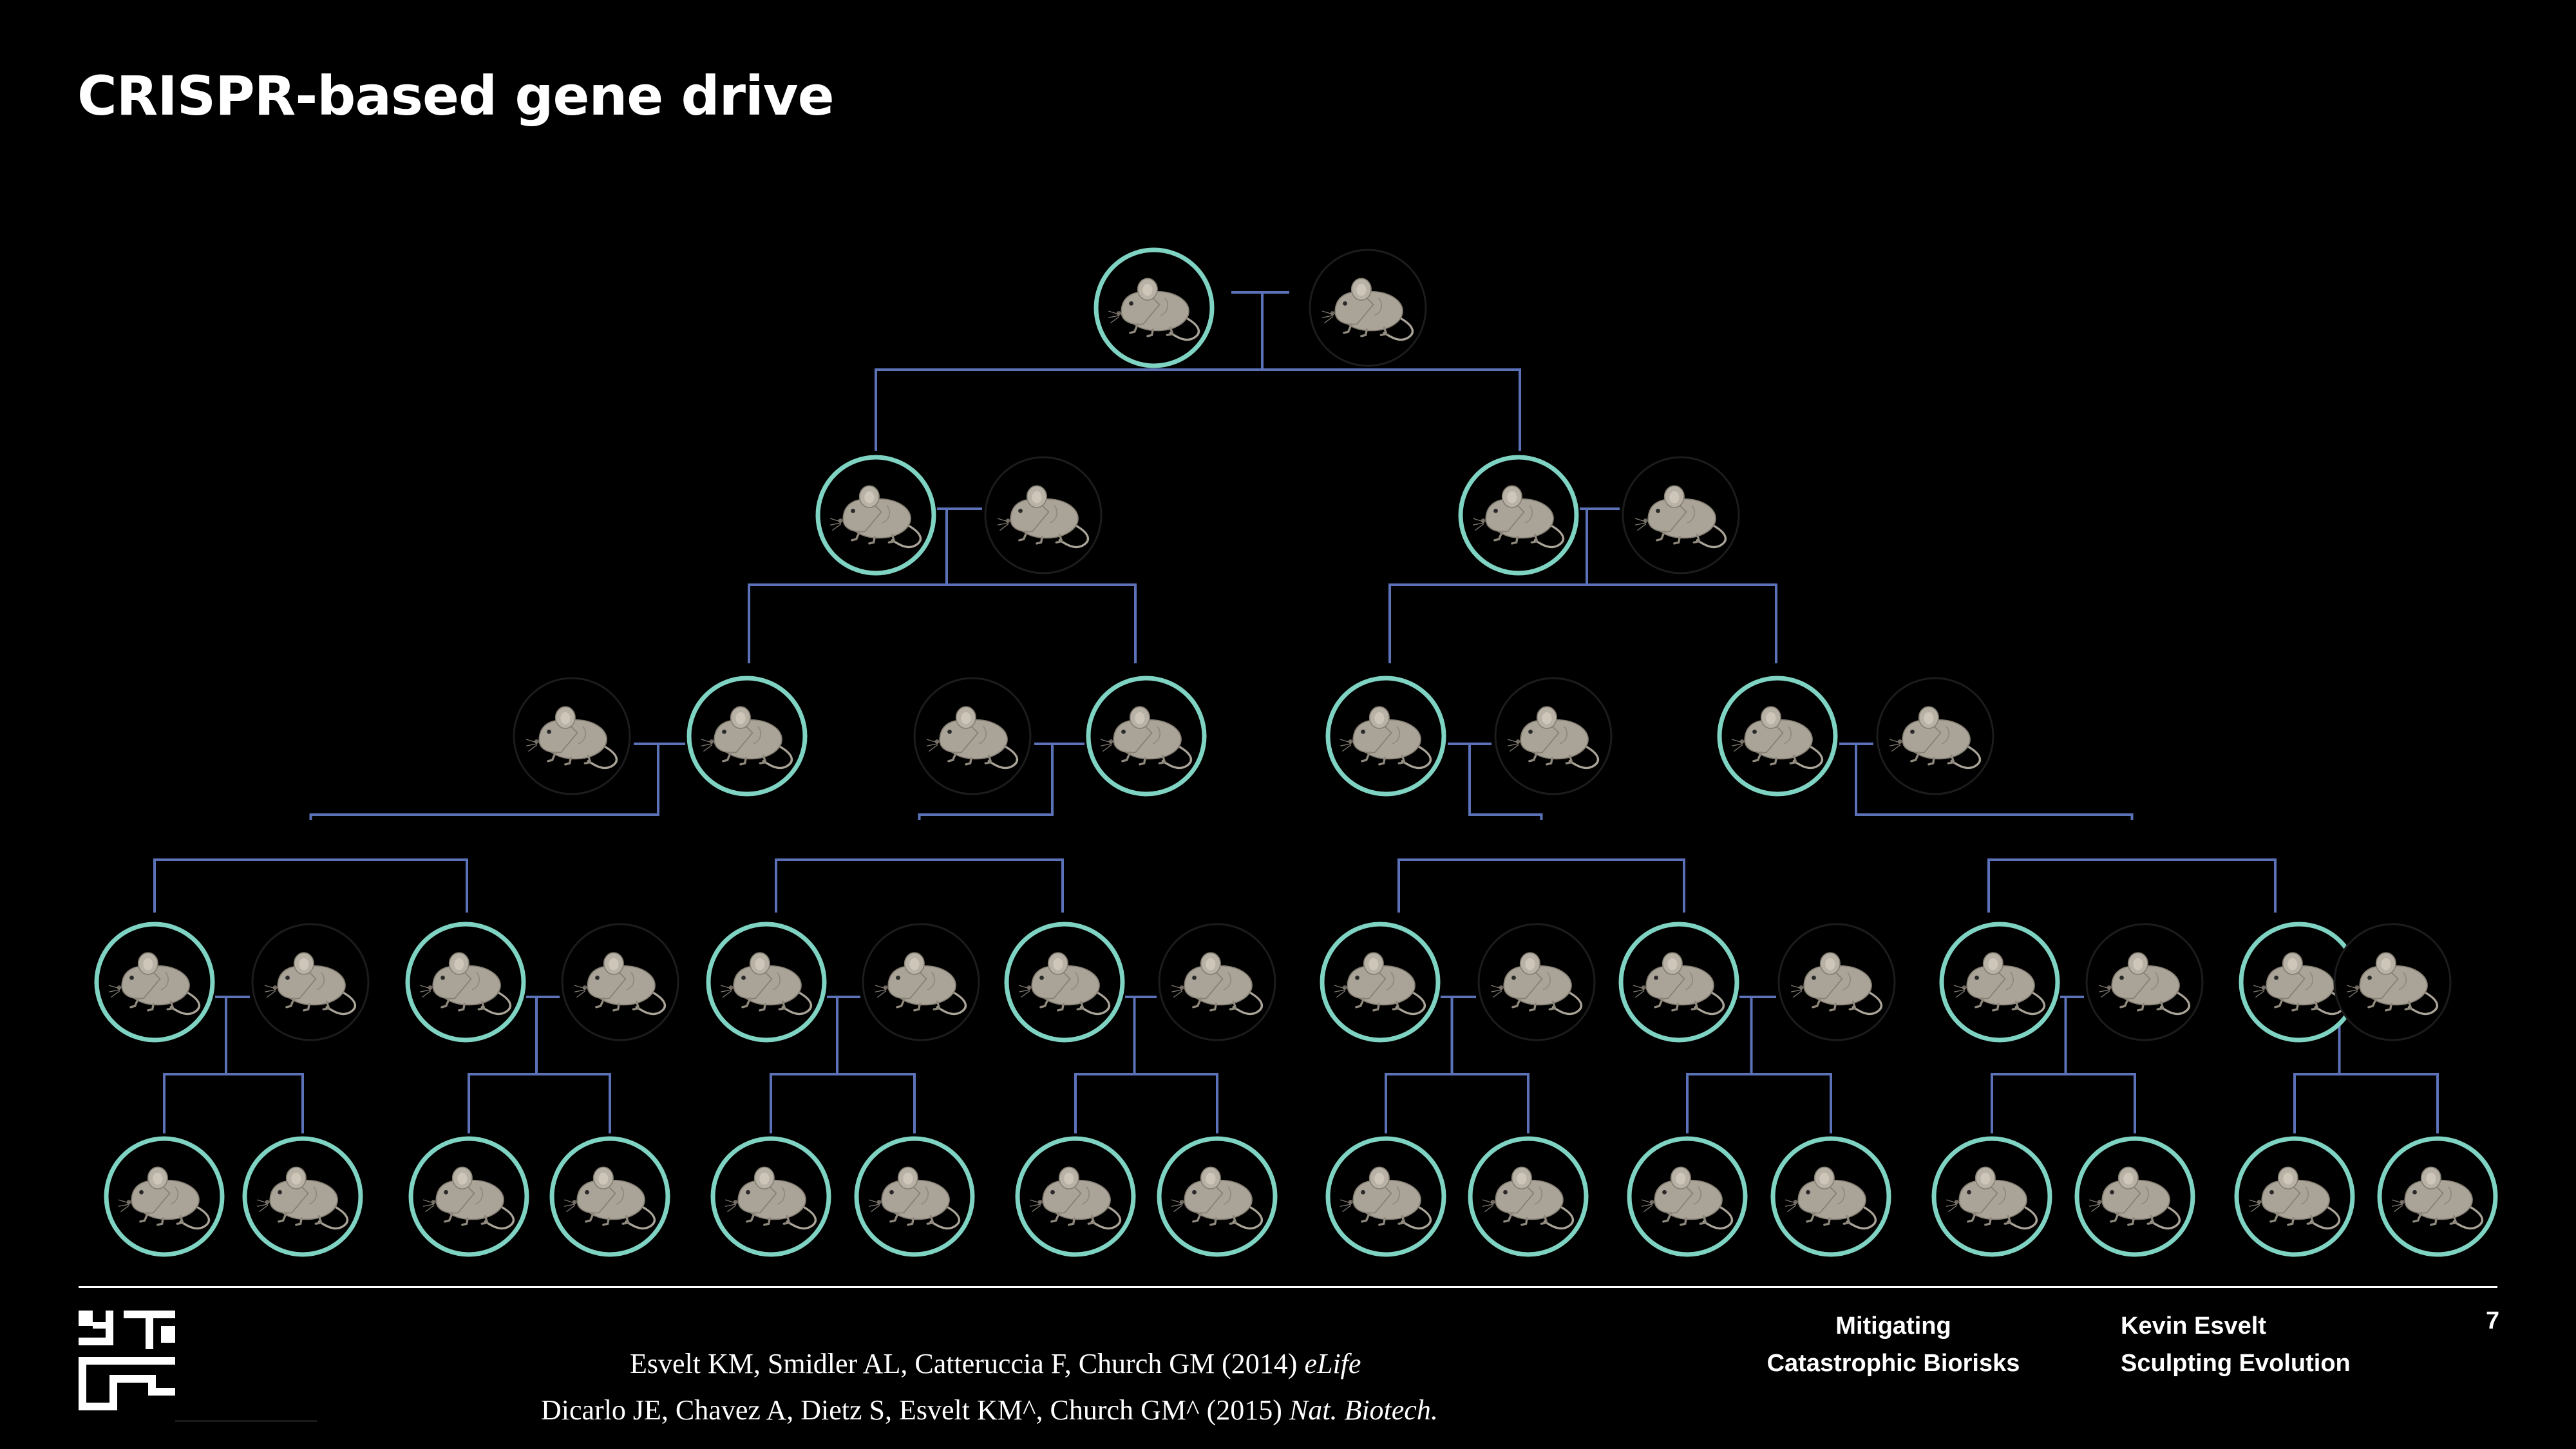  Describe the element at coordinates (1368, 308) in the screenshot. I see `gen0-wild-mouse` at that location.